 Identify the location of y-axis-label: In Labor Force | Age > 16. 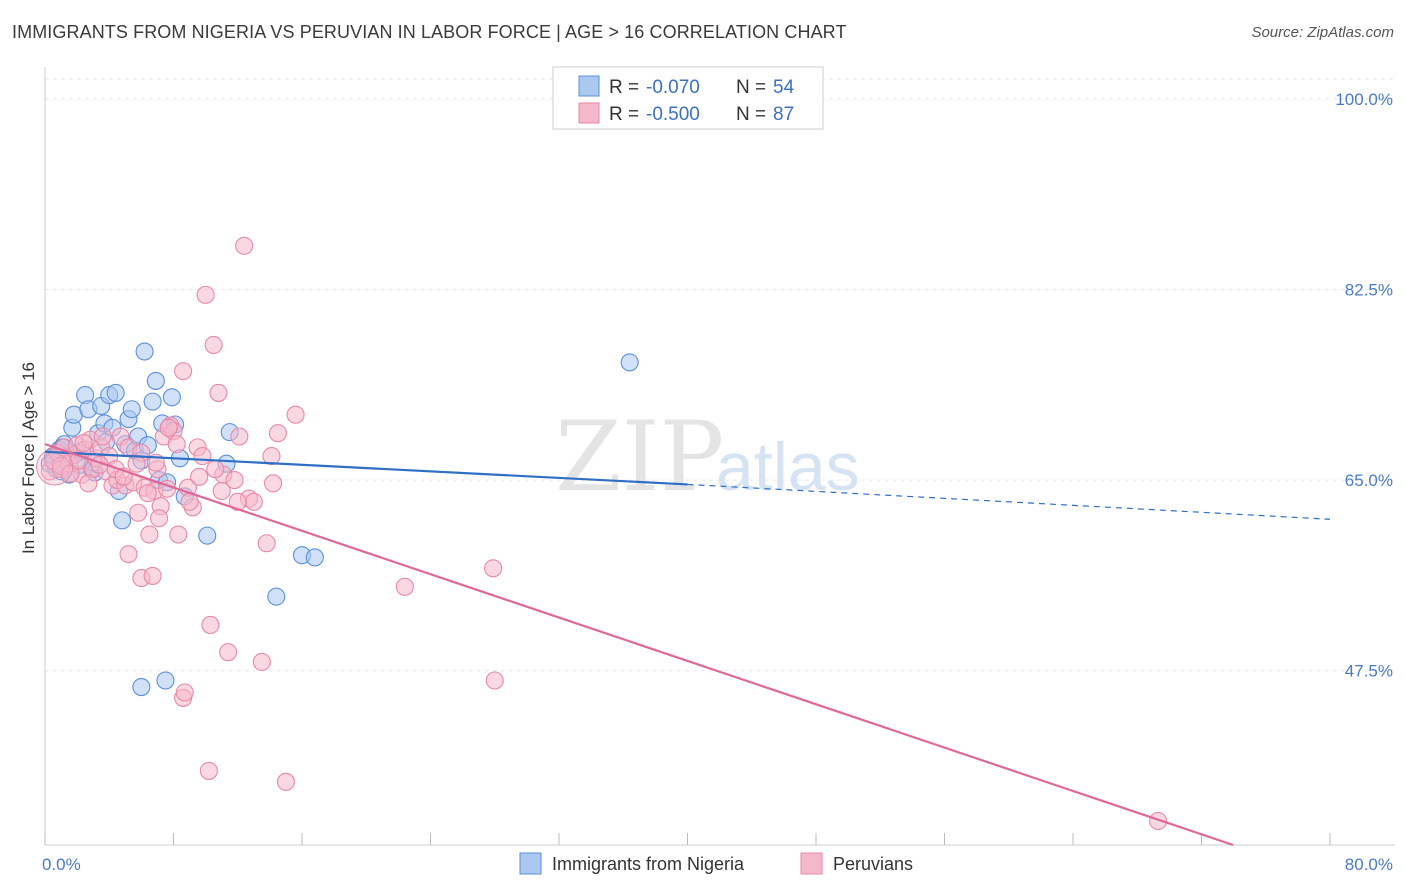
(28, 458).